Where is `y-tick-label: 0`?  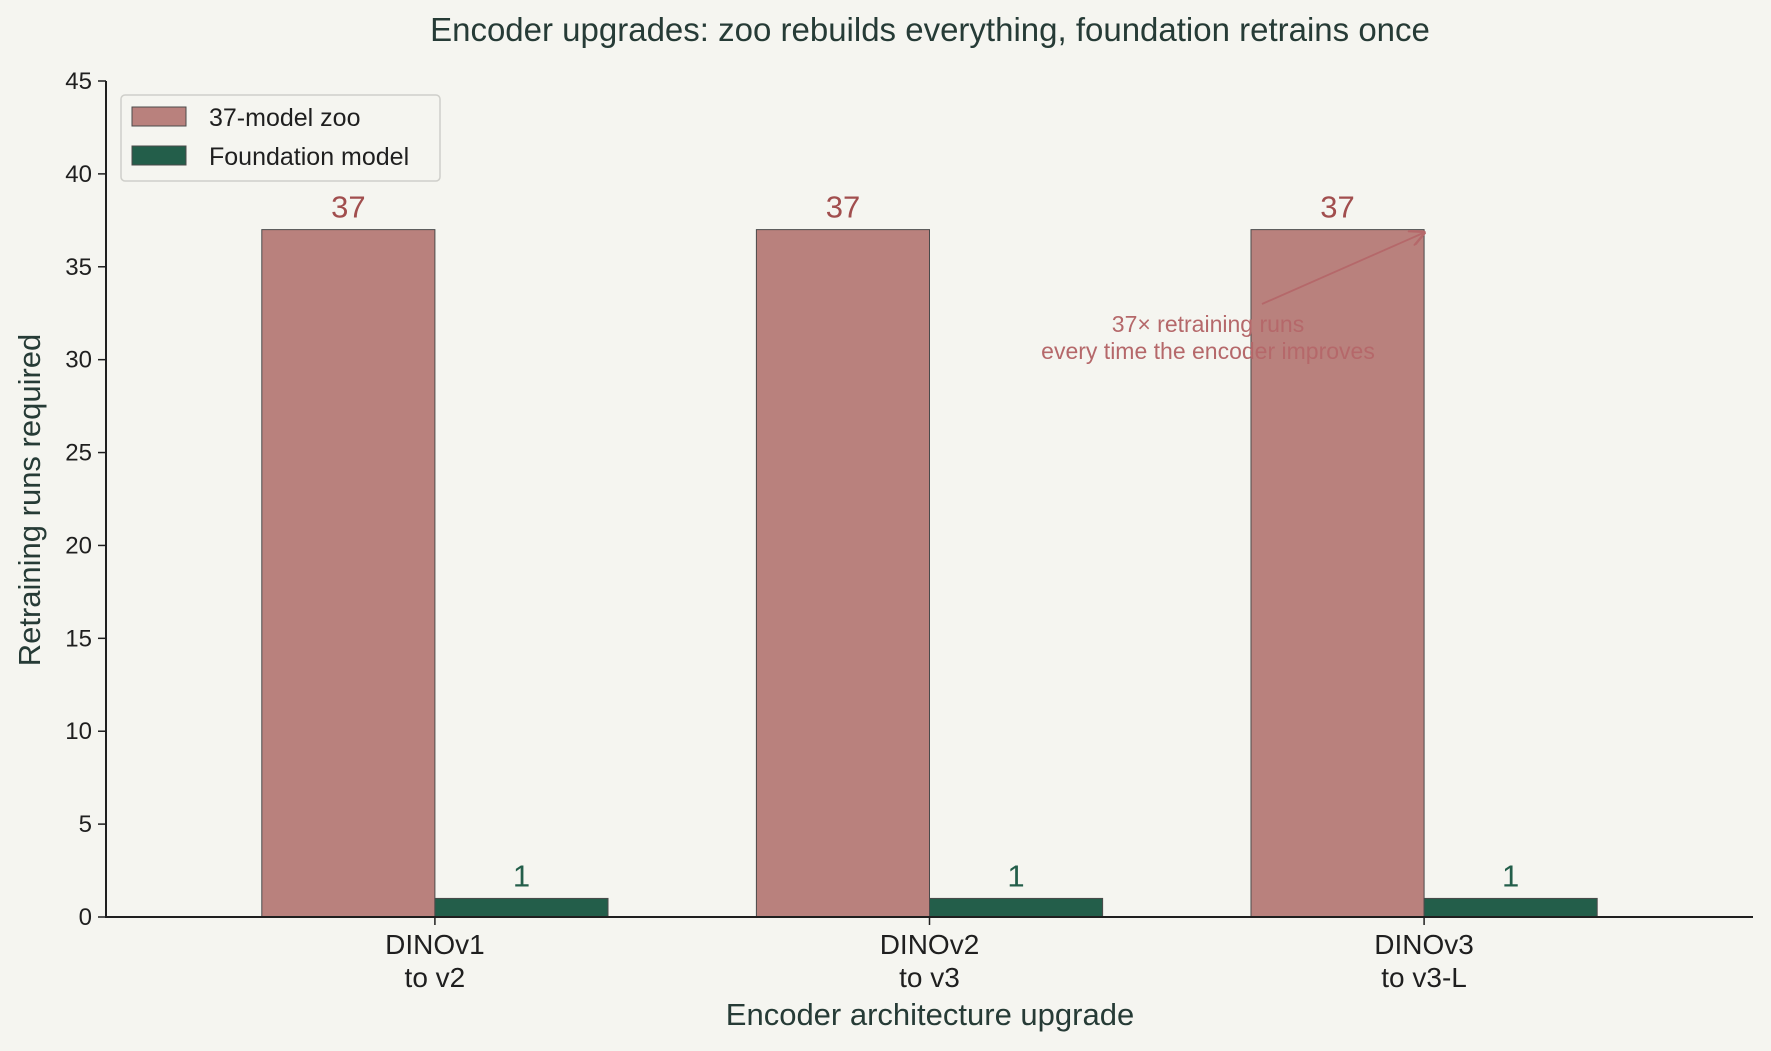
y-tick-label: 0 is located at coordinates (85, 917).